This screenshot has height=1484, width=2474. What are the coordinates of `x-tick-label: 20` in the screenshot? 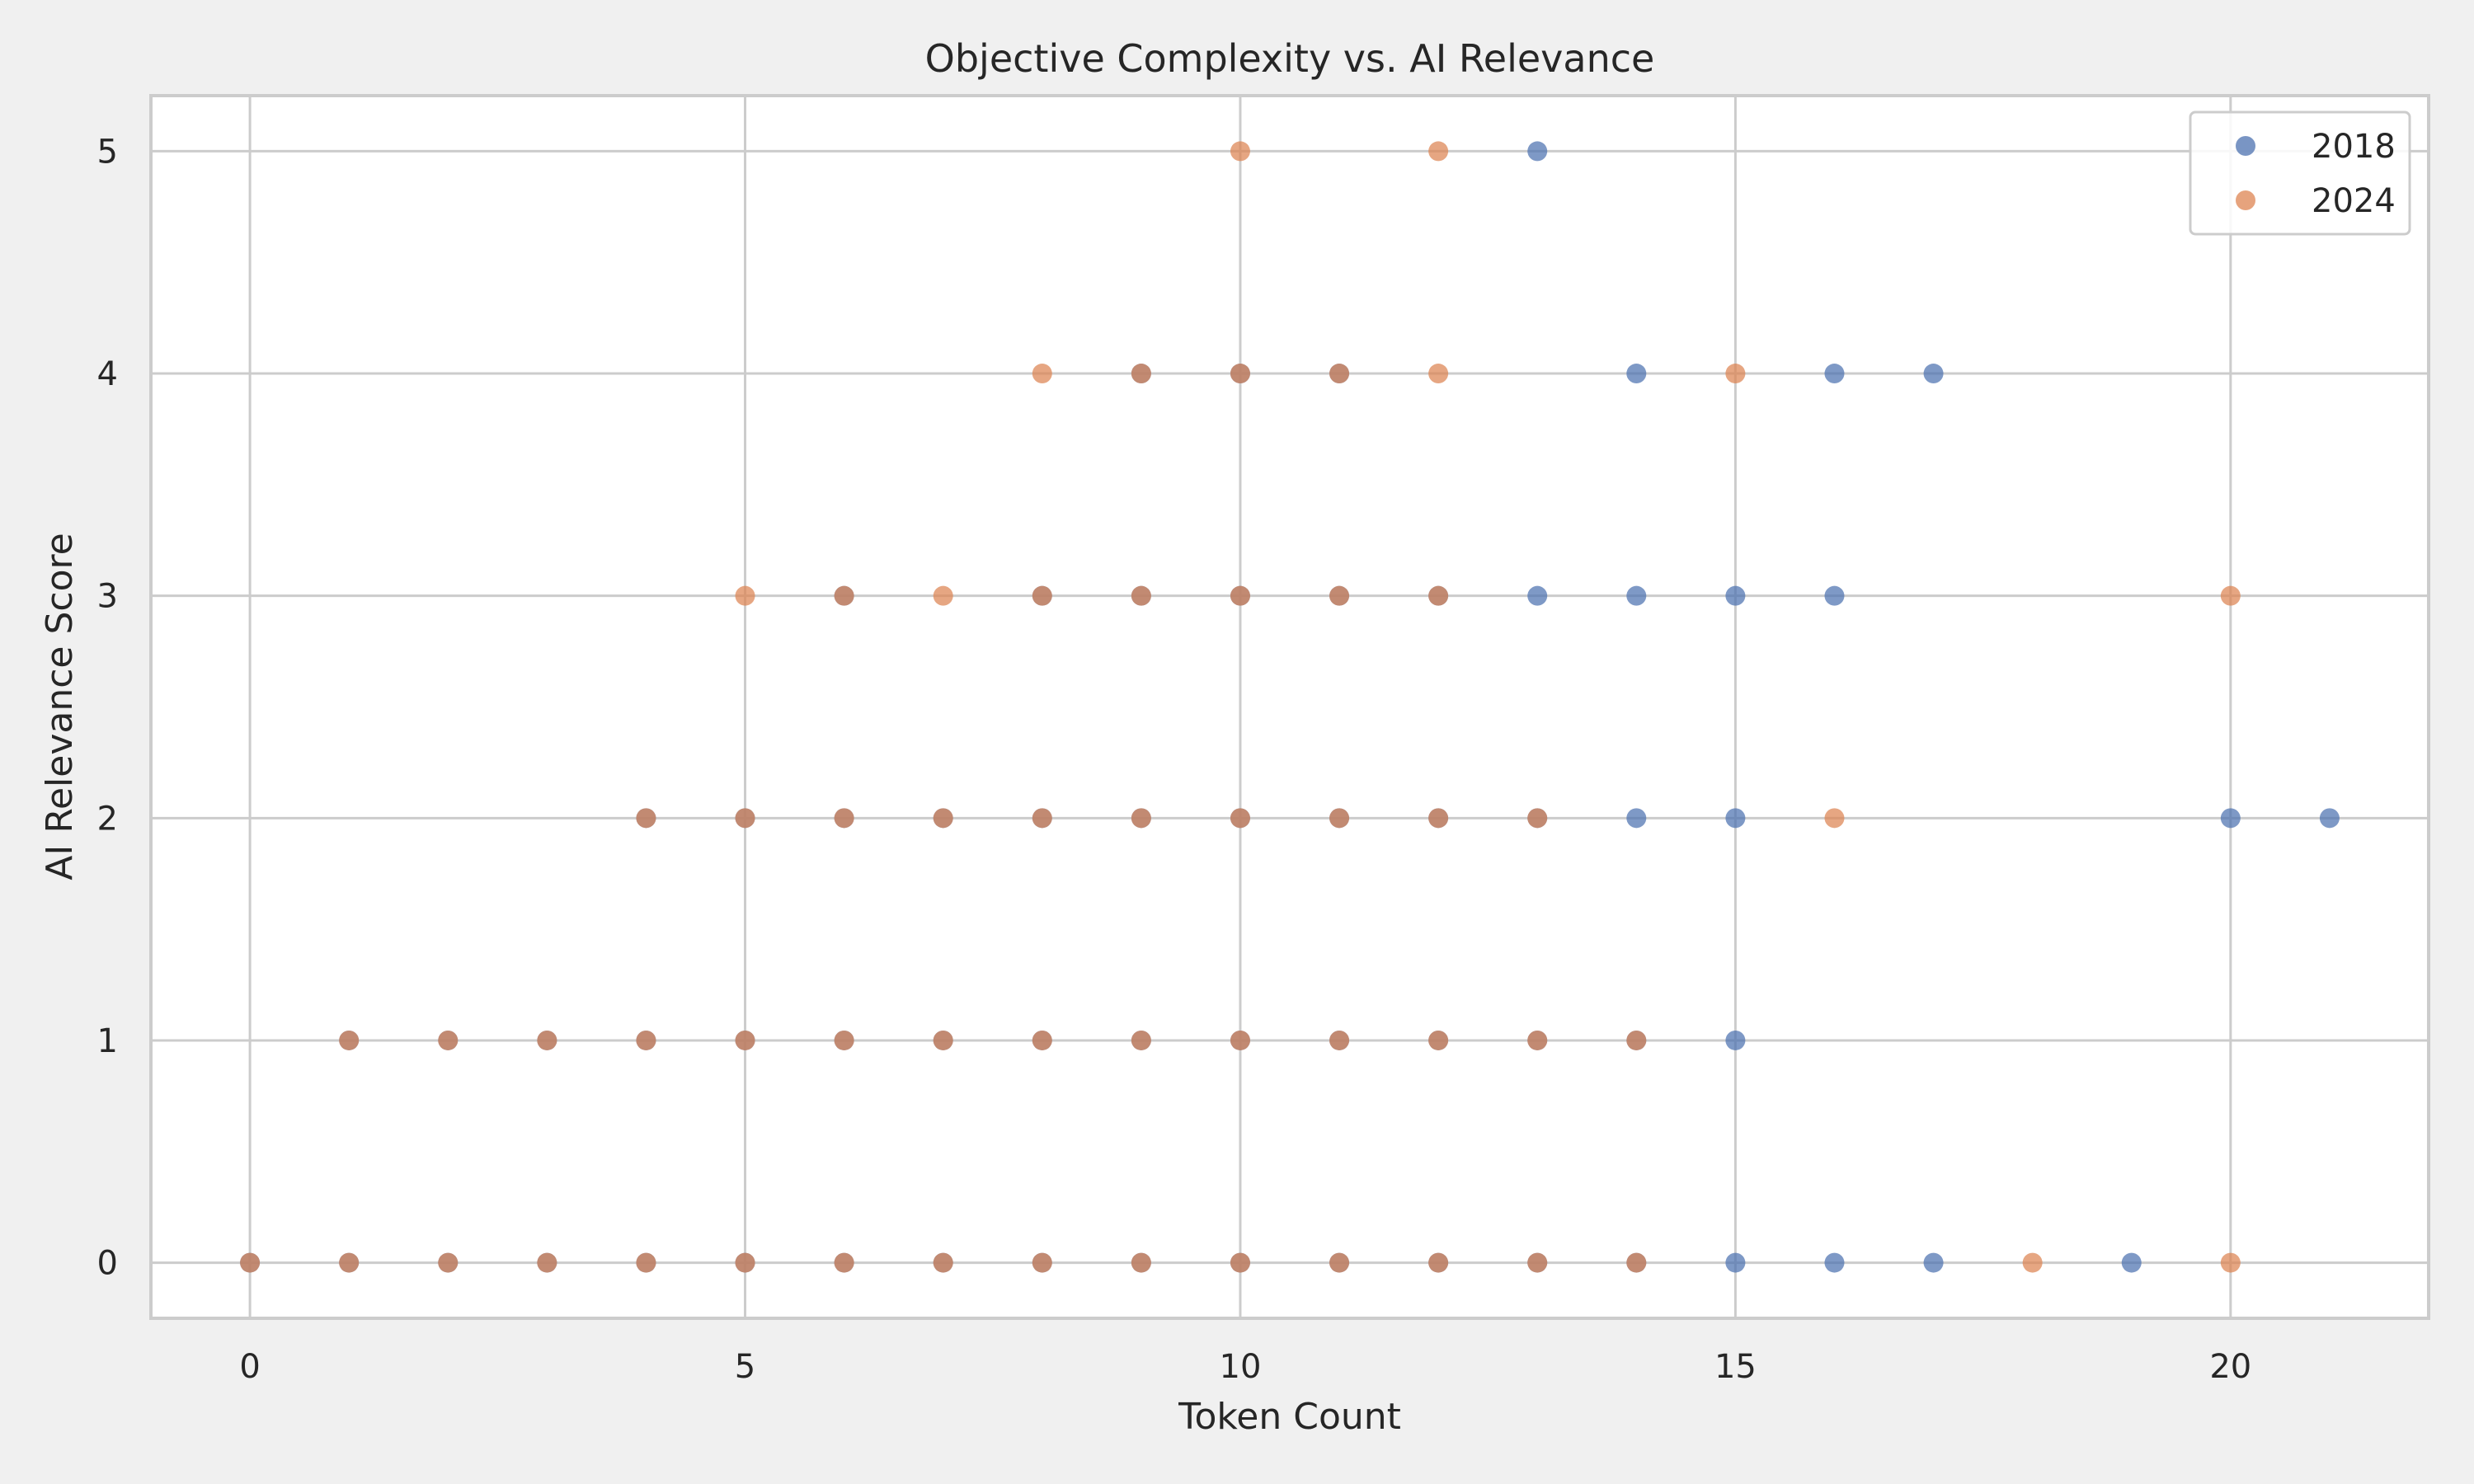 It's located at (2230, 1367).